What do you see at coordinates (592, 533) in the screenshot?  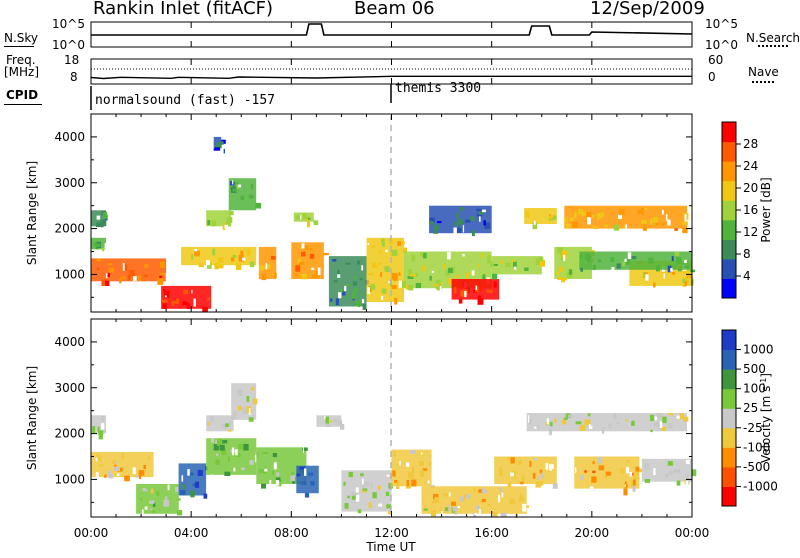 I see `x-tick-label: 20:00` at bounding box center [592, 533].